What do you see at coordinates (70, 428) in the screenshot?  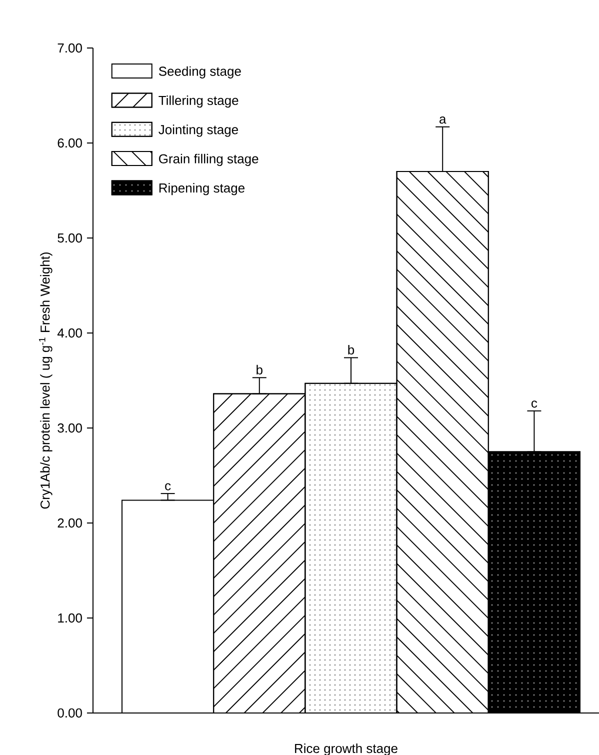 I see `y-tick-label: 3.00` at bounding box center [70, 428].